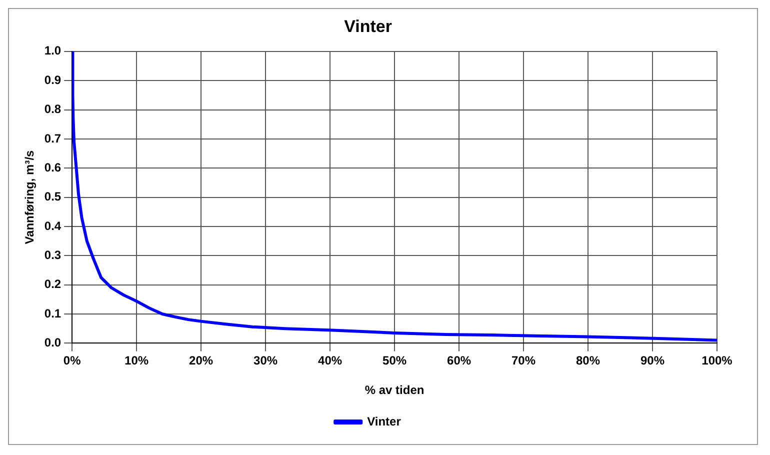 This screenshot has height=455, width=770. What do you see at coordinates (588, 361) in the screenshot?
I see `x-tick-label: 80%` at bounding box center [588, 361].